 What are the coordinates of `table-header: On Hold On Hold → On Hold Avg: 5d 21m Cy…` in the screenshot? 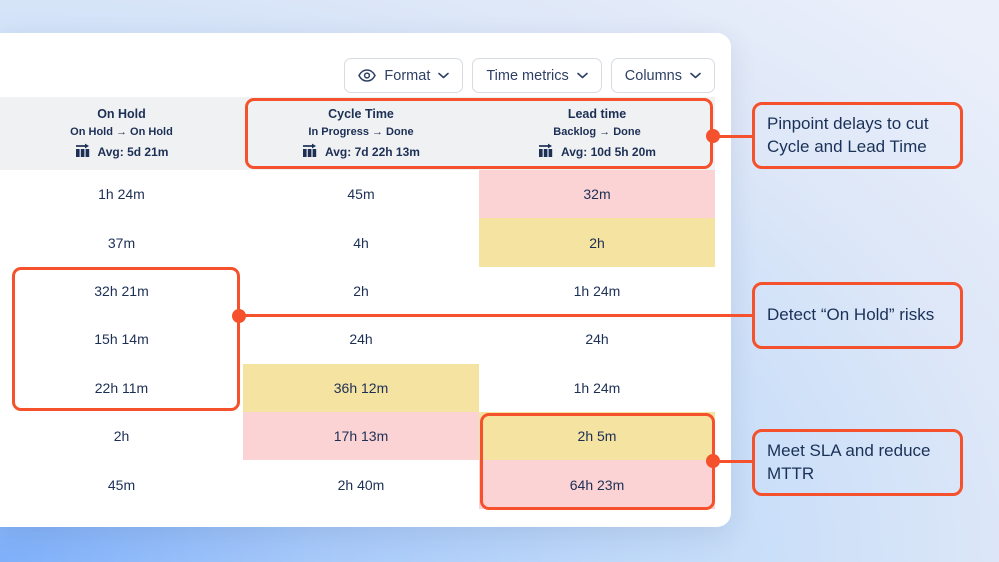 It's located at (357, 133).